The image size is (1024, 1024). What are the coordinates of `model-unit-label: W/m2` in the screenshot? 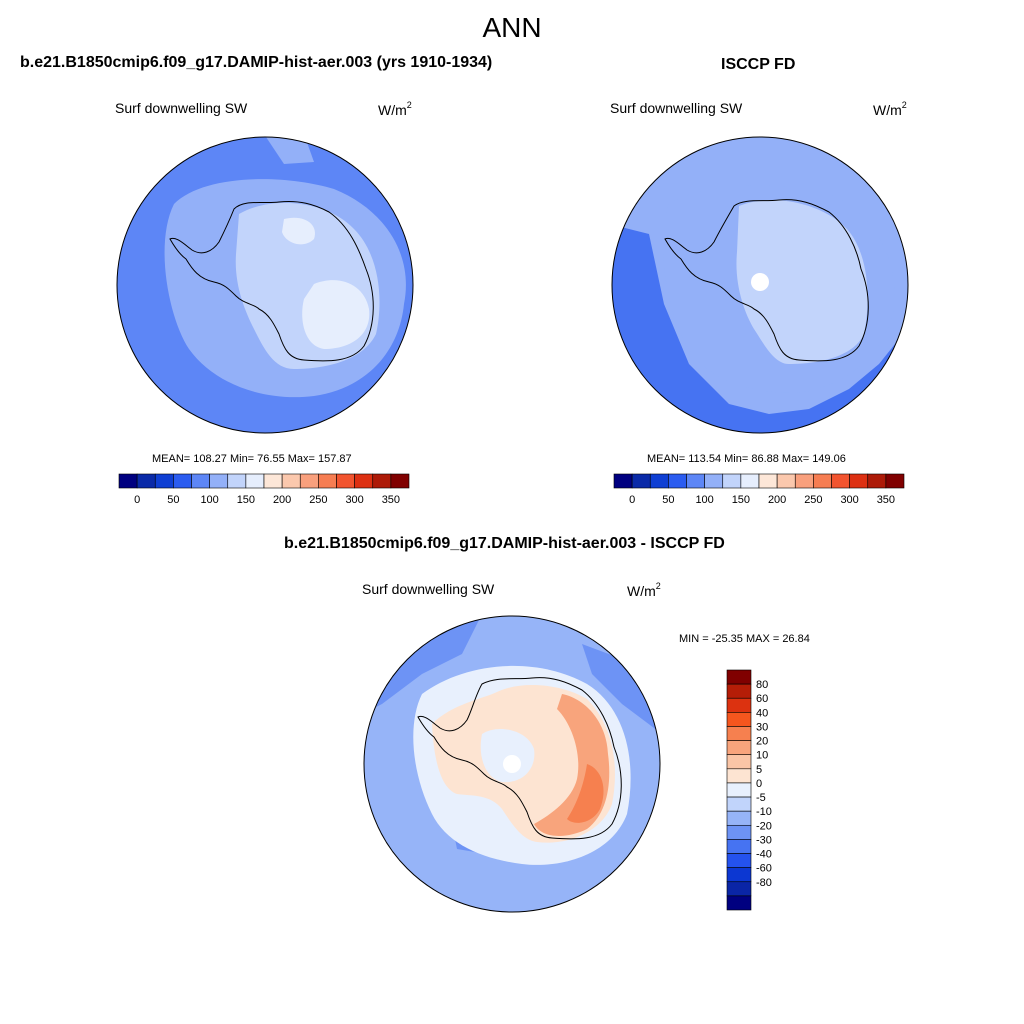 It's located at (395, 109).